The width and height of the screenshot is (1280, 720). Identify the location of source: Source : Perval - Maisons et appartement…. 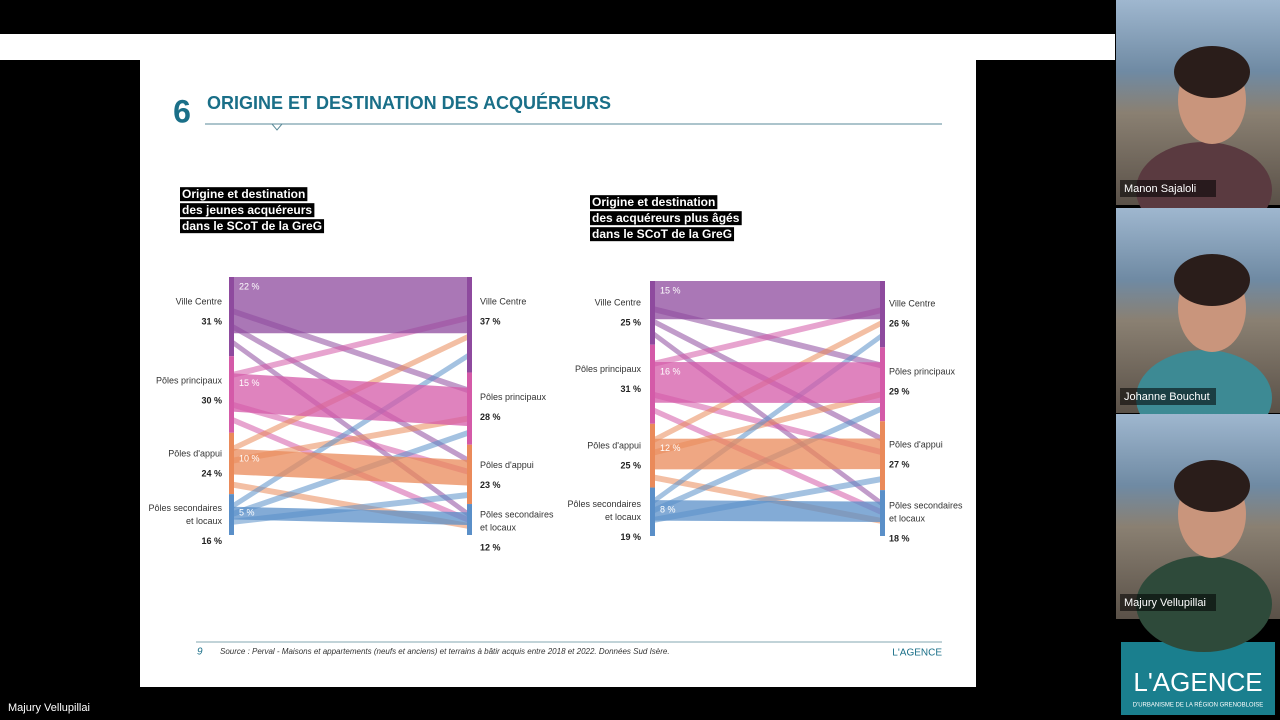
(445, 651).